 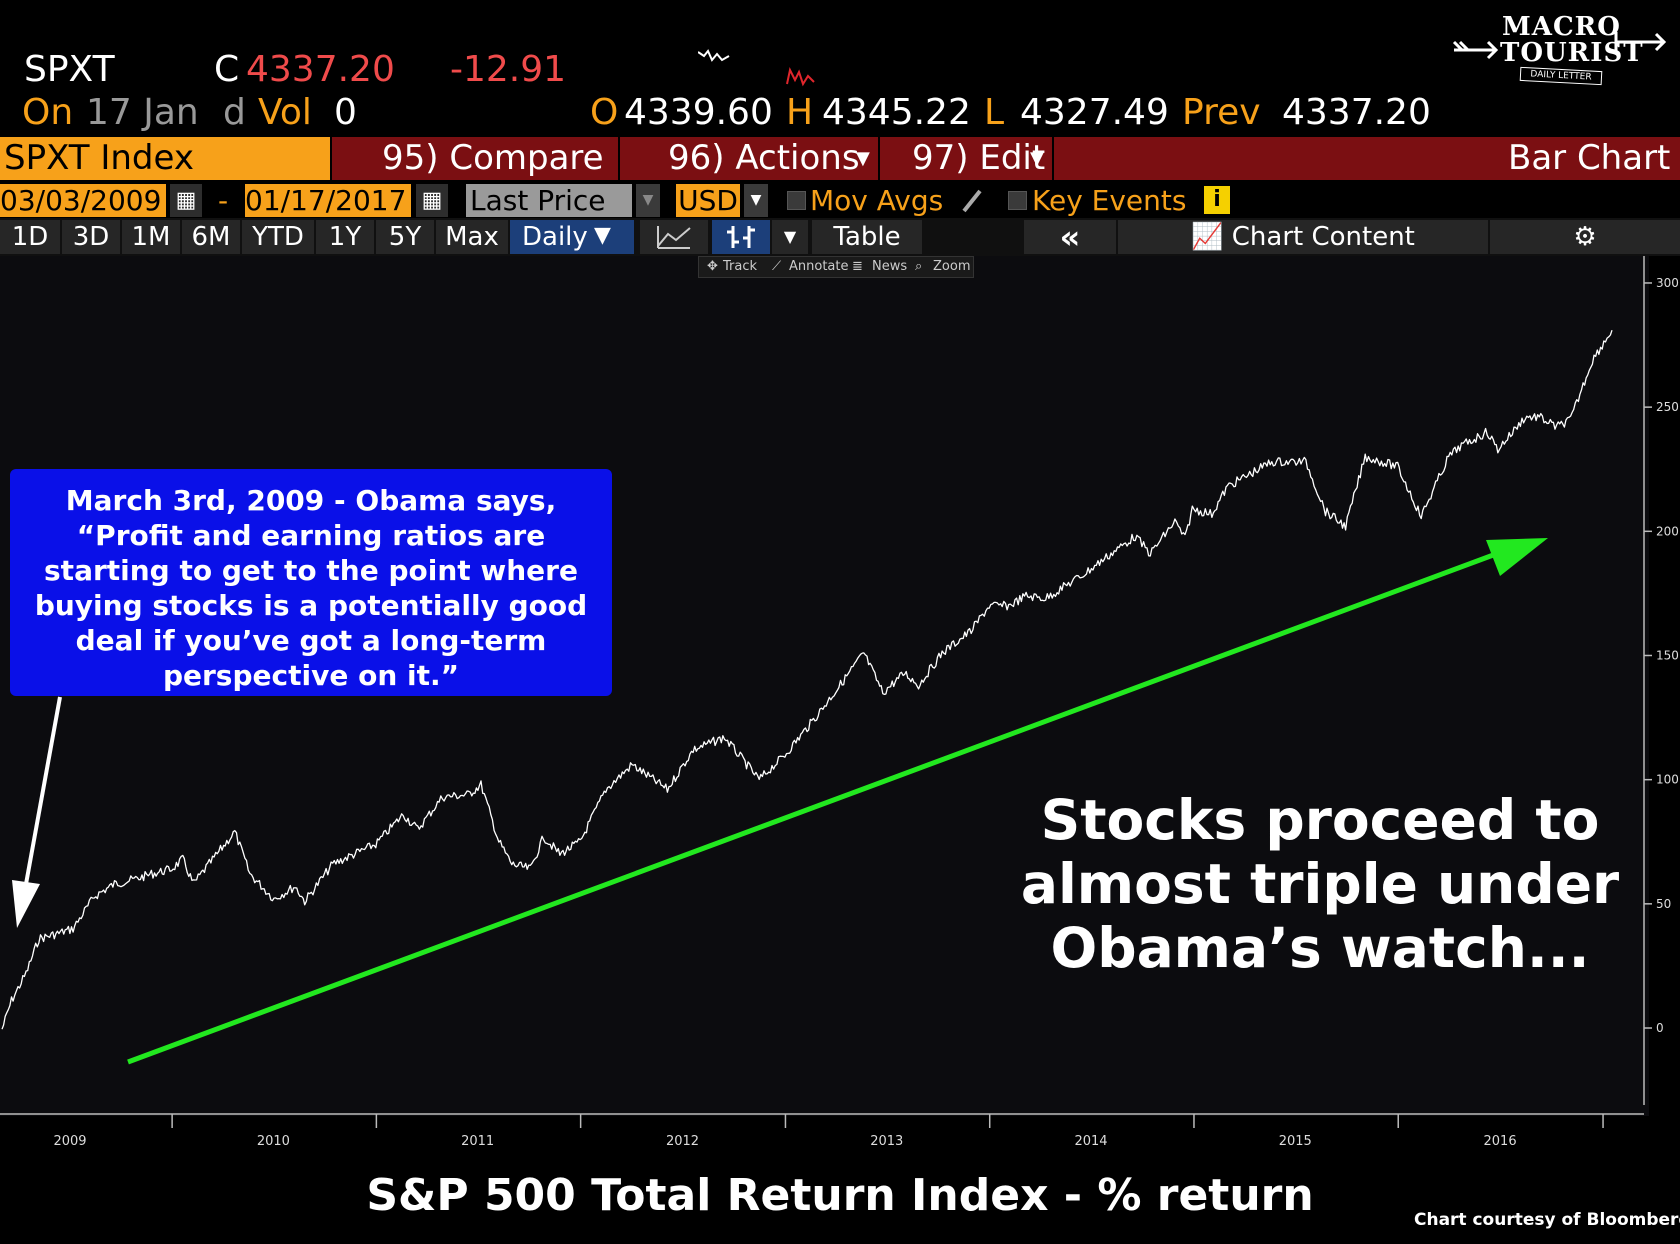 I want to click on frequency-select: Daily, so click(x=572, y=237).